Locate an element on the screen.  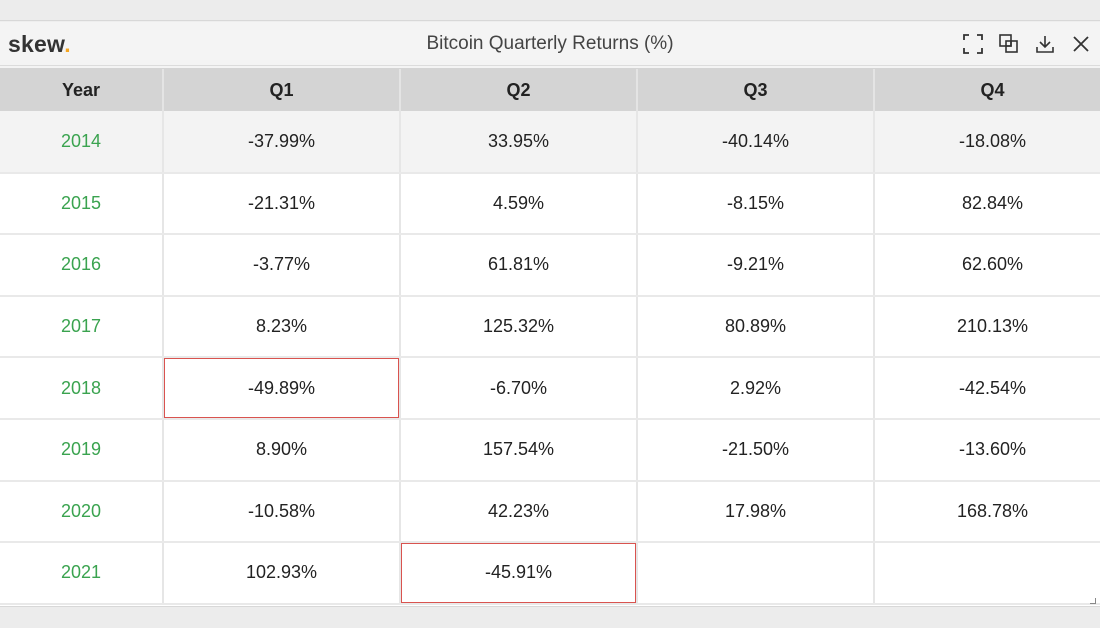
q1-cell: -37.99% is located at coordinates (282, 142).